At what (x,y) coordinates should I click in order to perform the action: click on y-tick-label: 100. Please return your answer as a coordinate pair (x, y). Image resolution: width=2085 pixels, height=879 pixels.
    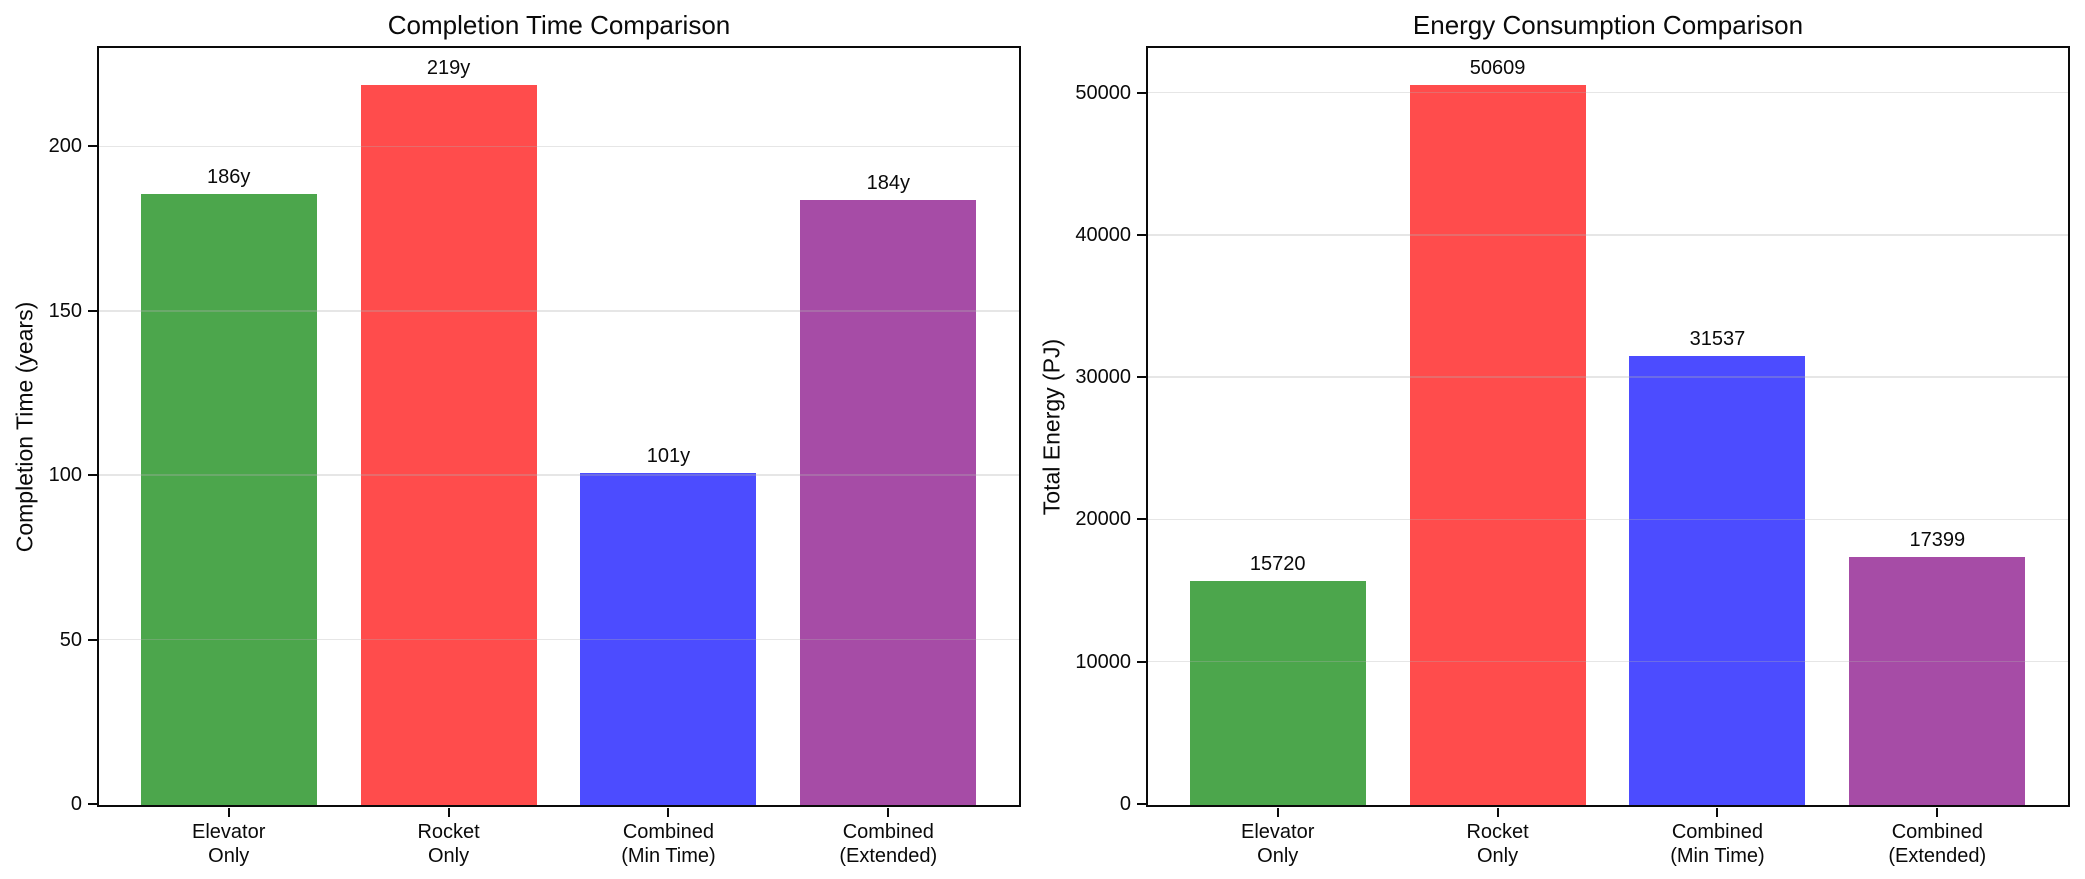
    Looking at the image, I should click on (65, 475).